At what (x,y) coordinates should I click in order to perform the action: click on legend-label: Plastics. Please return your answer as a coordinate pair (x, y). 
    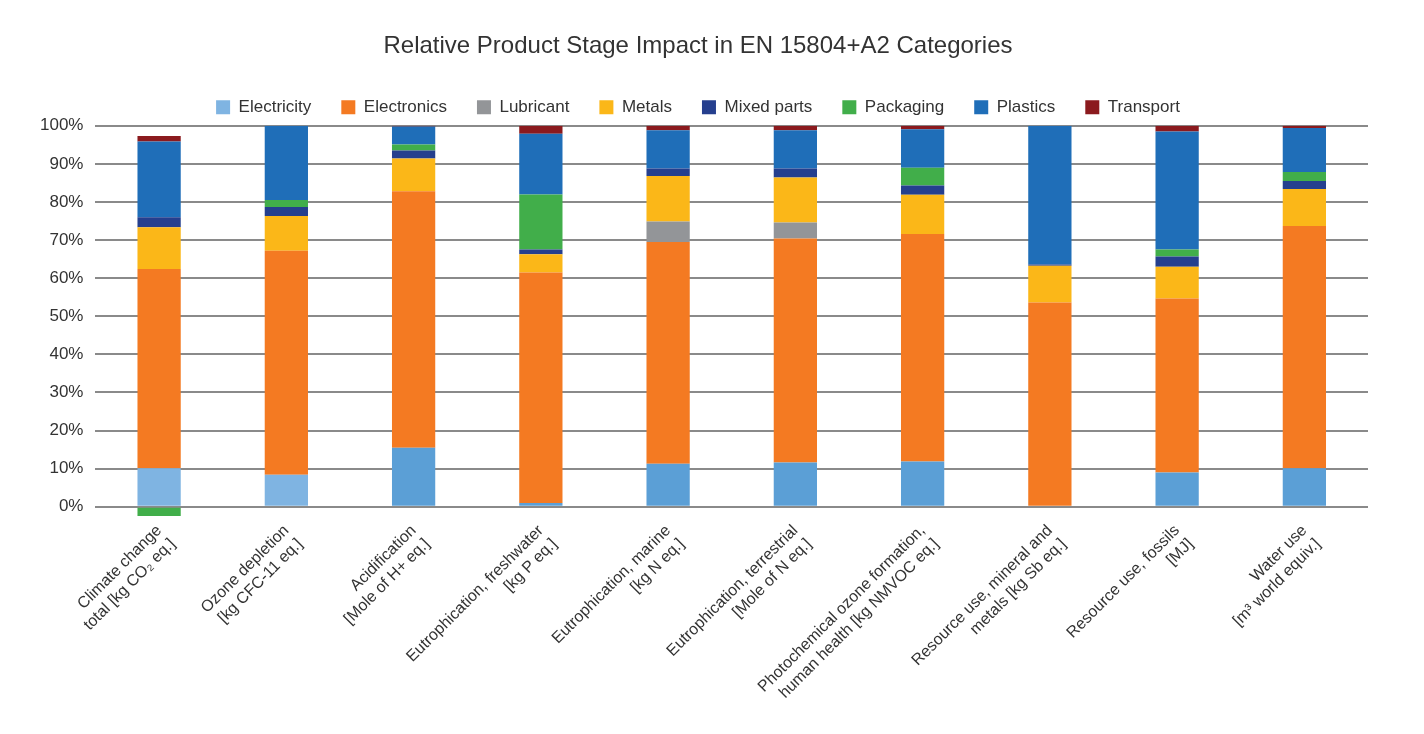
    Looking at the image, I should click on (1026, 106).